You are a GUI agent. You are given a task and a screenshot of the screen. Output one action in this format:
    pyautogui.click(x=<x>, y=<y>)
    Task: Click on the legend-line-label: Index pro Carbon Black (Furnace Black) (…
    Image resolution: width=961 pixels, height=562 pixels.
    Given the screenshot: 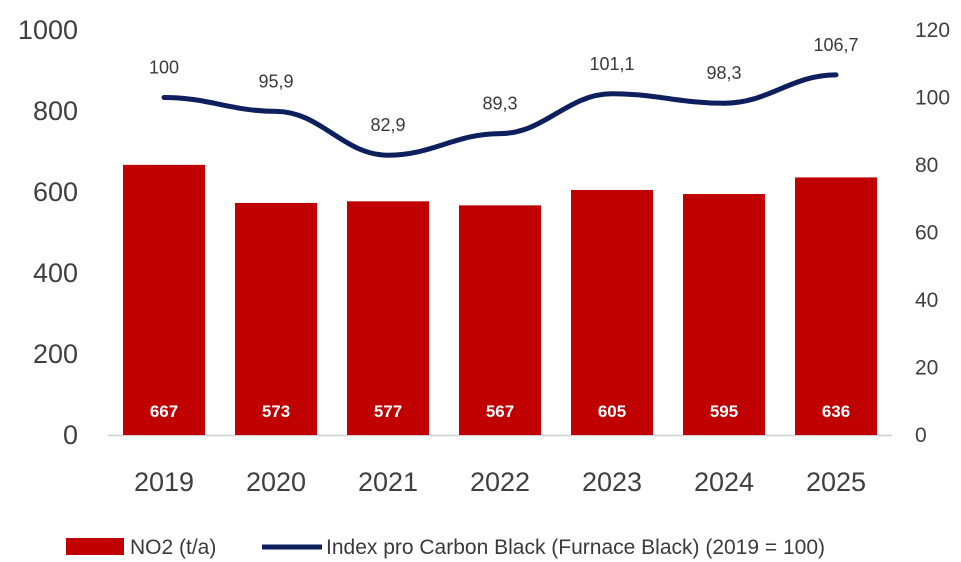 What is the action you would take?
    pyautogui.click(x=575, y=547)
    